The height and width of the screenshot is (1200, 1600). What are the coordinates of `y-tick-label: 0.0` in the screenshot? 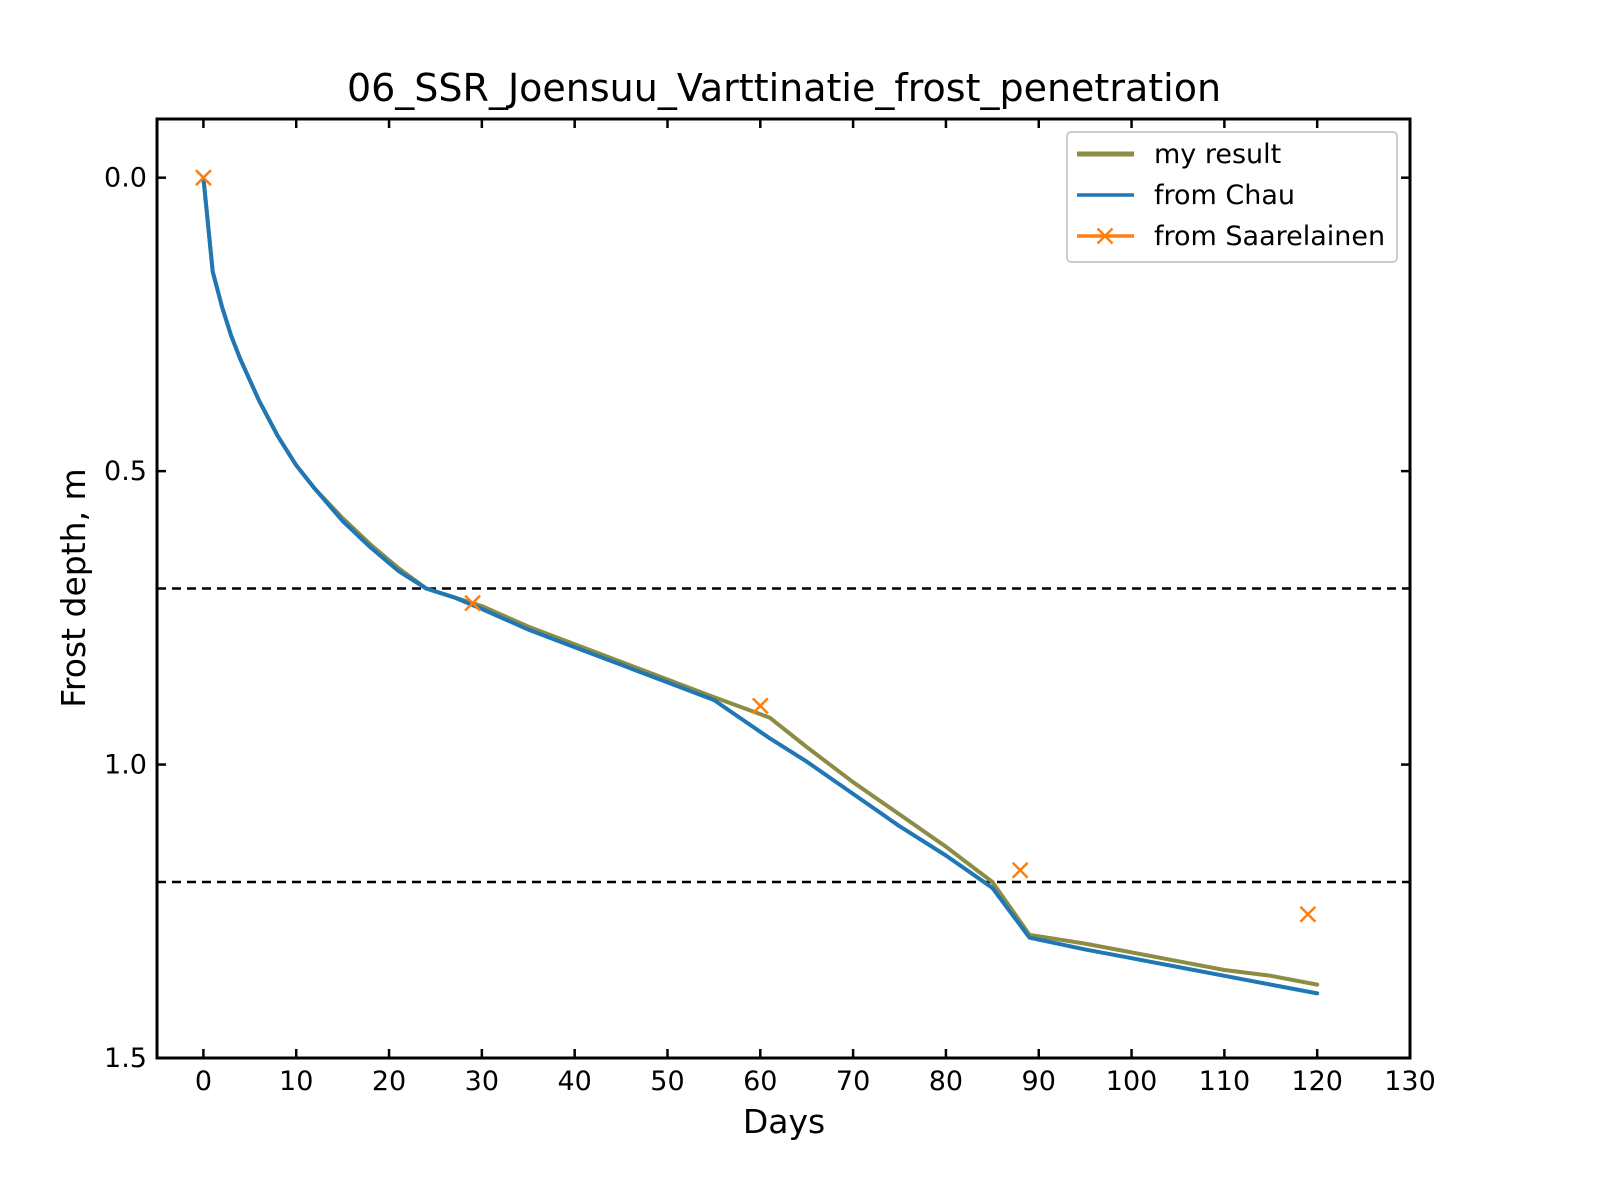 It's located at (125, 178).